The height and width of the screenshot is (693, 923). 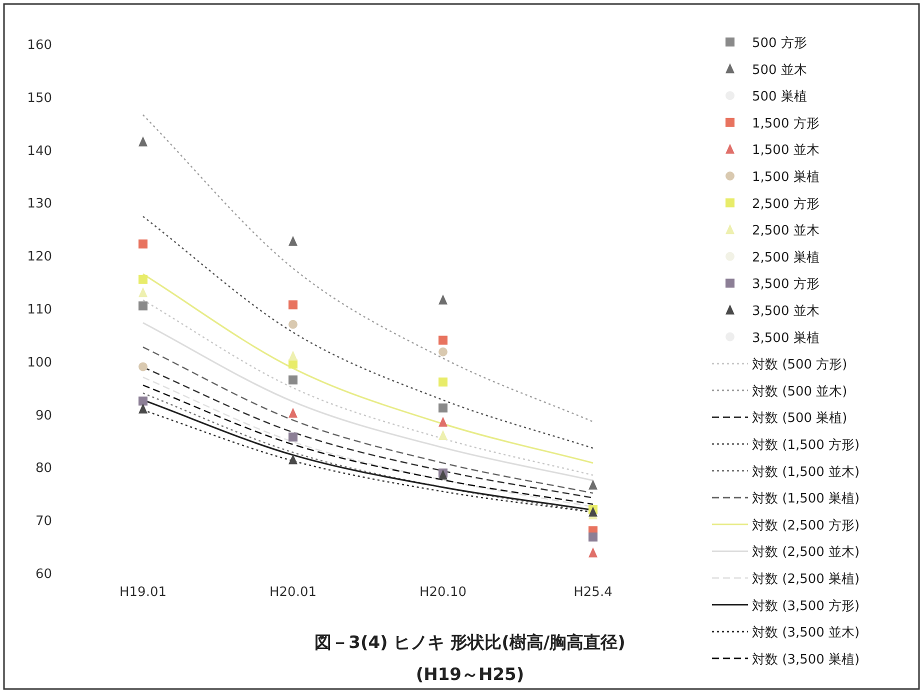 I want to click on y-tick-label: 140, so click(x=39, y=151).